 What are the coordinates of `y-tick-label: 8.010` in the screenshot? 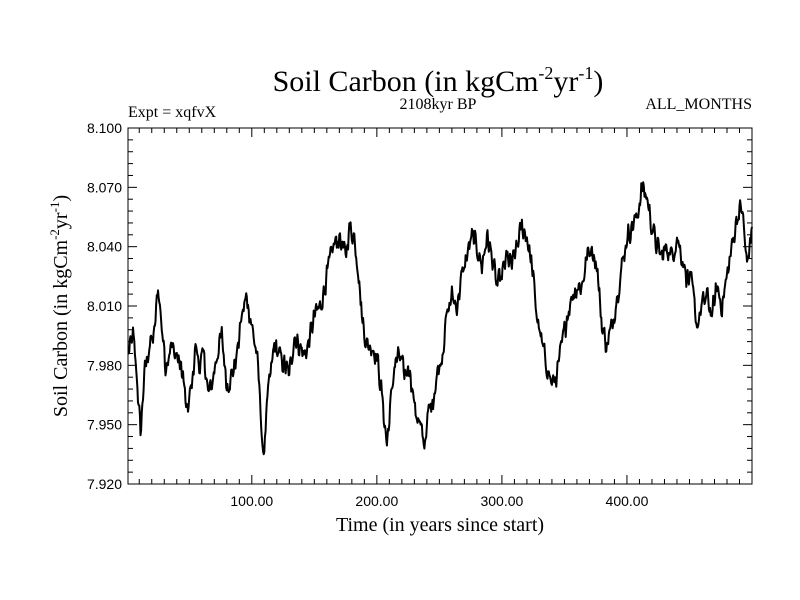 It's located at (104, 306).